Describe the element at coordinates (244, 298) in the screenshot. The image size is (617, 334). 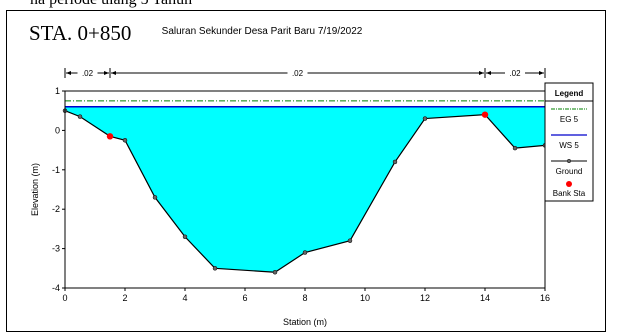
I see `x-tick-label: 6` at that location.